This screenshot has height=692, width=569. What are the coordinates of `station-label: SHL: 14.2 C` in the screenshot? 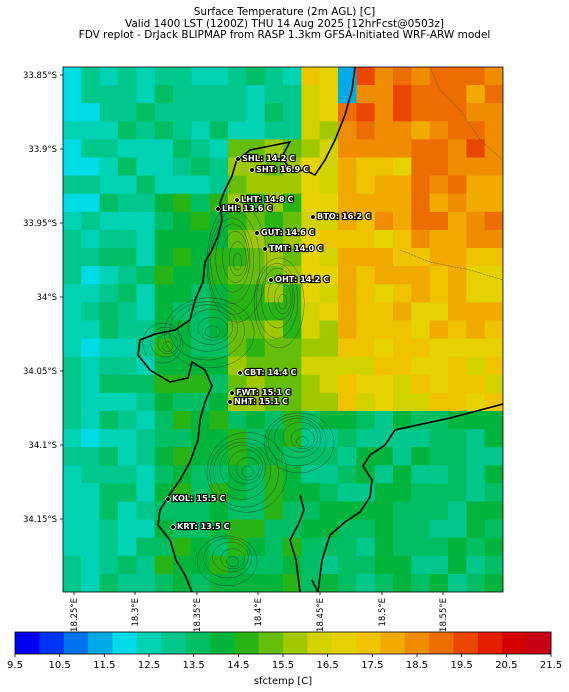 It's located at (268, 158).